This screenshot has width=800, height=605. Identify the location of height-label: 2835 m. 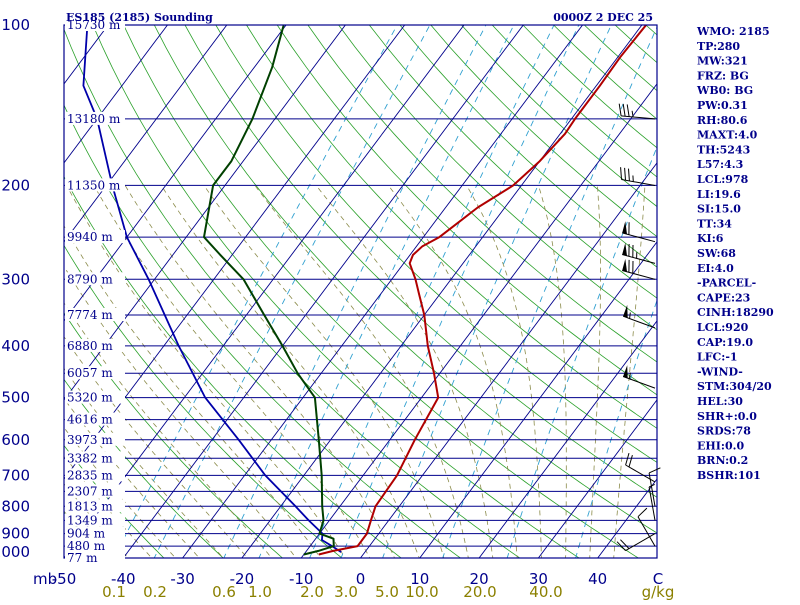
(90, 475).